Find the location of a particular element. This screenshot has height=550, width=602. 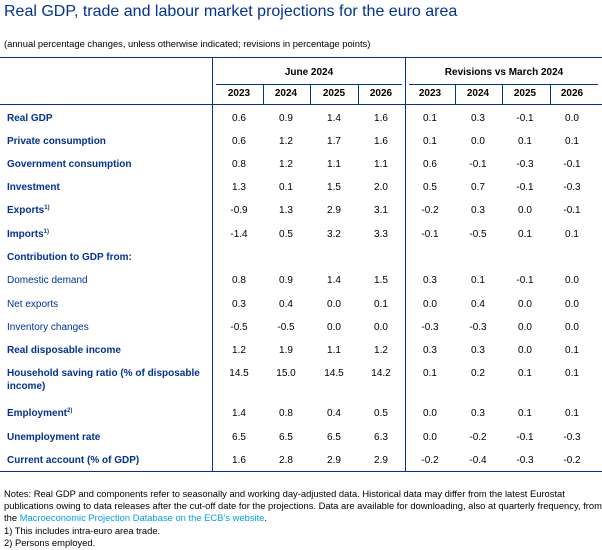

row-label-text: Real disposable income is located at coordinates (64, 350).